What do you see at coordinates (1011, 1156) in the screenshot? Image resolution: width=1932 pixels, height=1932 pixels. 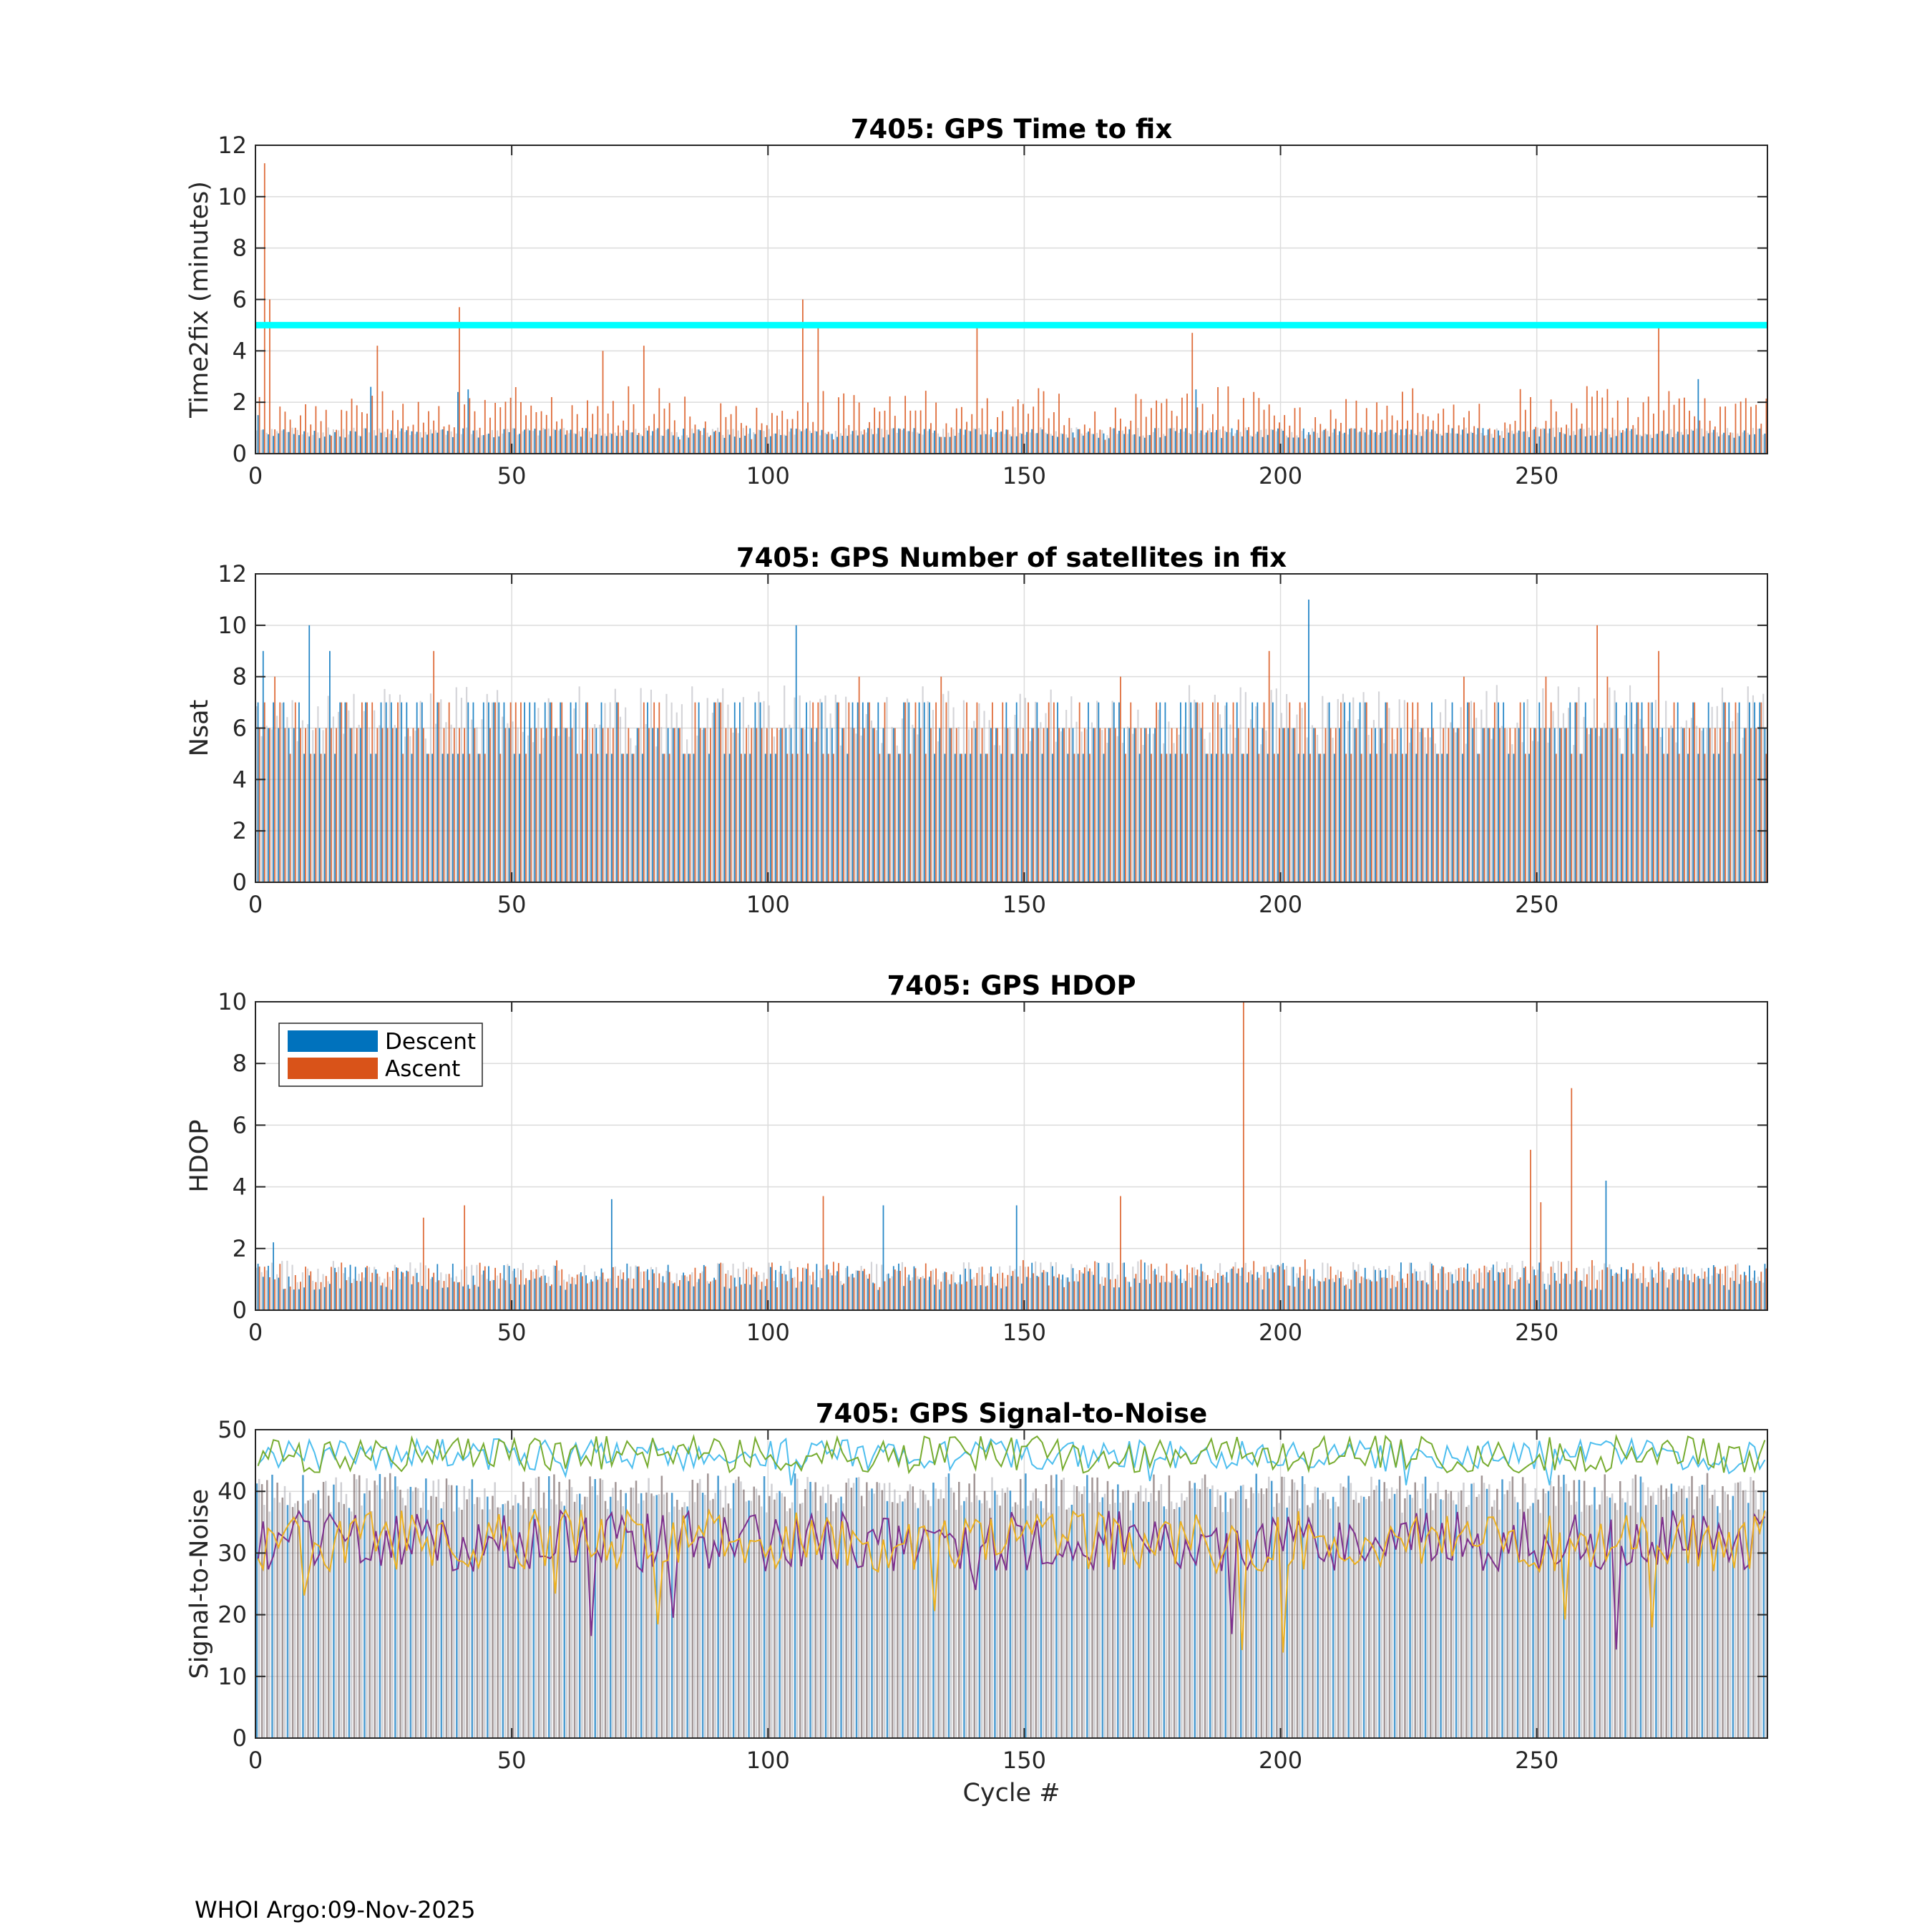 I see `plot-area` at bounding box center [1011, 1156].